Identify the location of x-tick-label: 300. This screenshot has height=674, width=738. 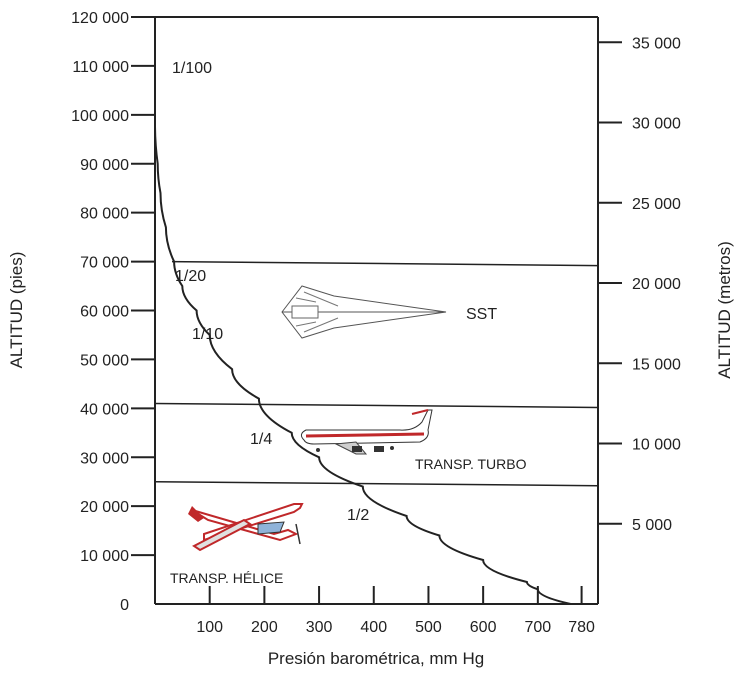
(319, 627).